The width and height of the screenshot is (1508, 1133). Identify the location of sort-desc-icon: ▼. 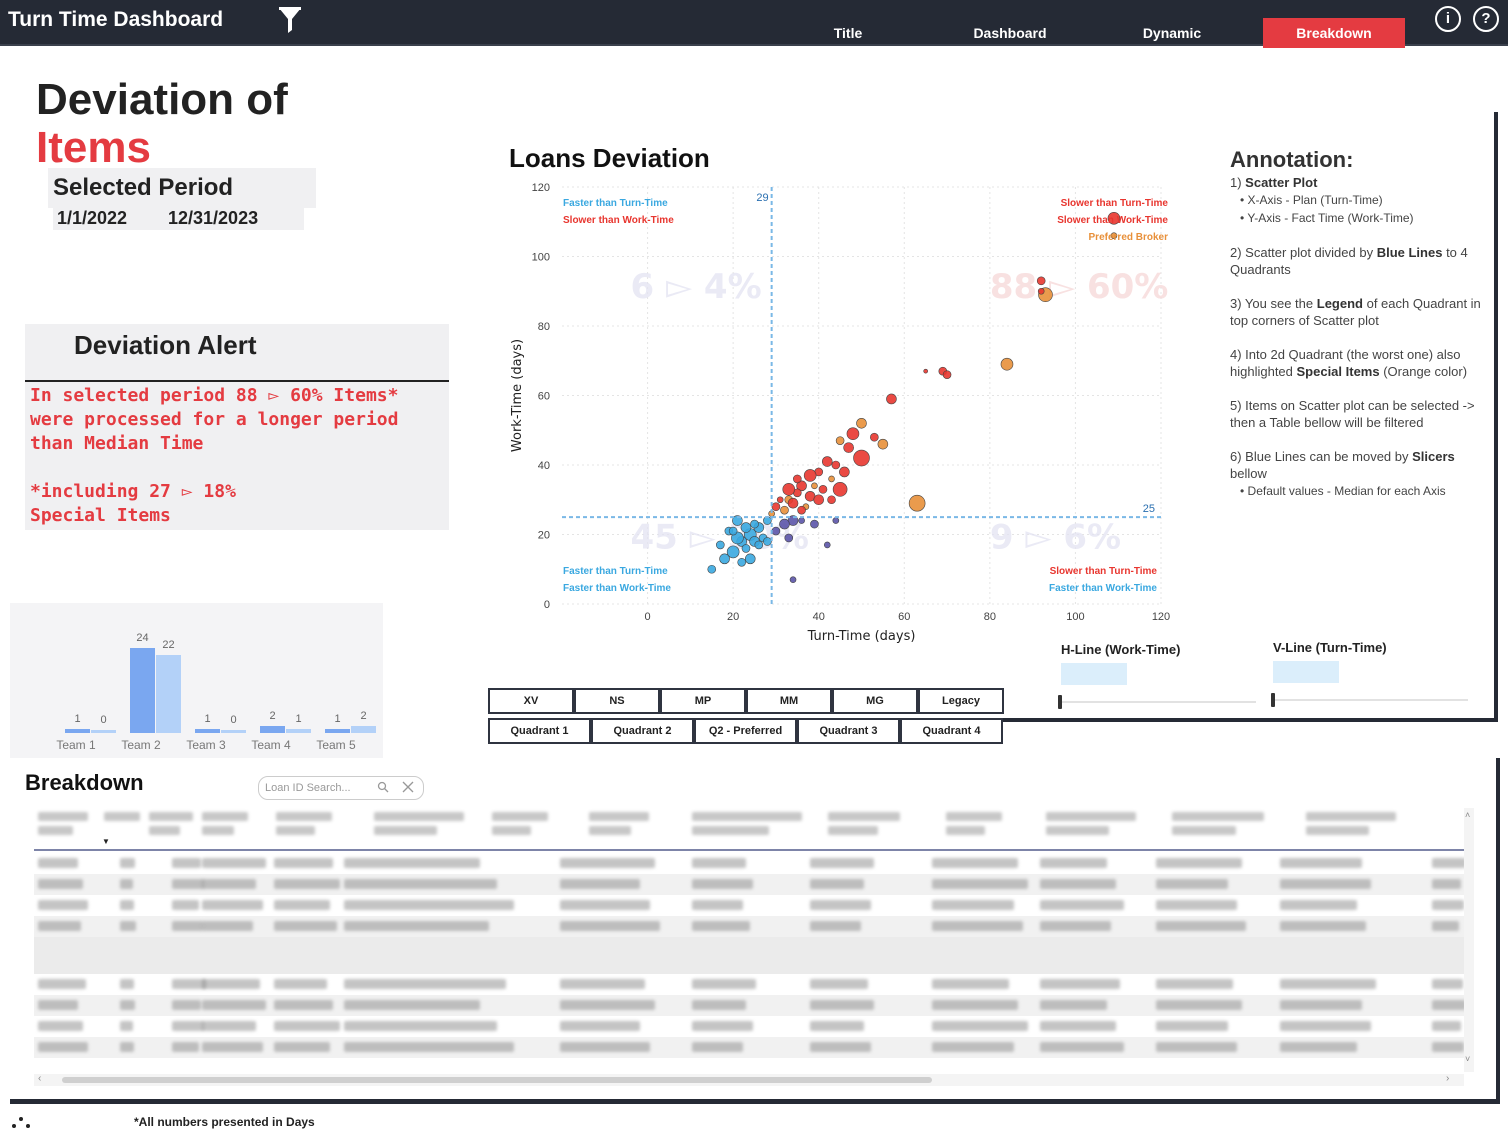
(106, 841).